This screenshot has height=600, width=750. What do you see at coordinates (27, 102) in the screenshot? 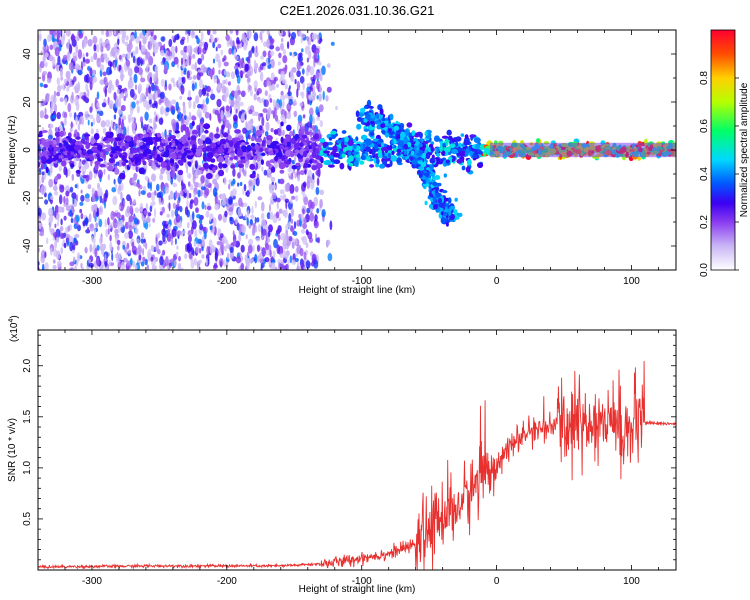
I see `y-tick-label: 20` at bounding box center [27, 102].